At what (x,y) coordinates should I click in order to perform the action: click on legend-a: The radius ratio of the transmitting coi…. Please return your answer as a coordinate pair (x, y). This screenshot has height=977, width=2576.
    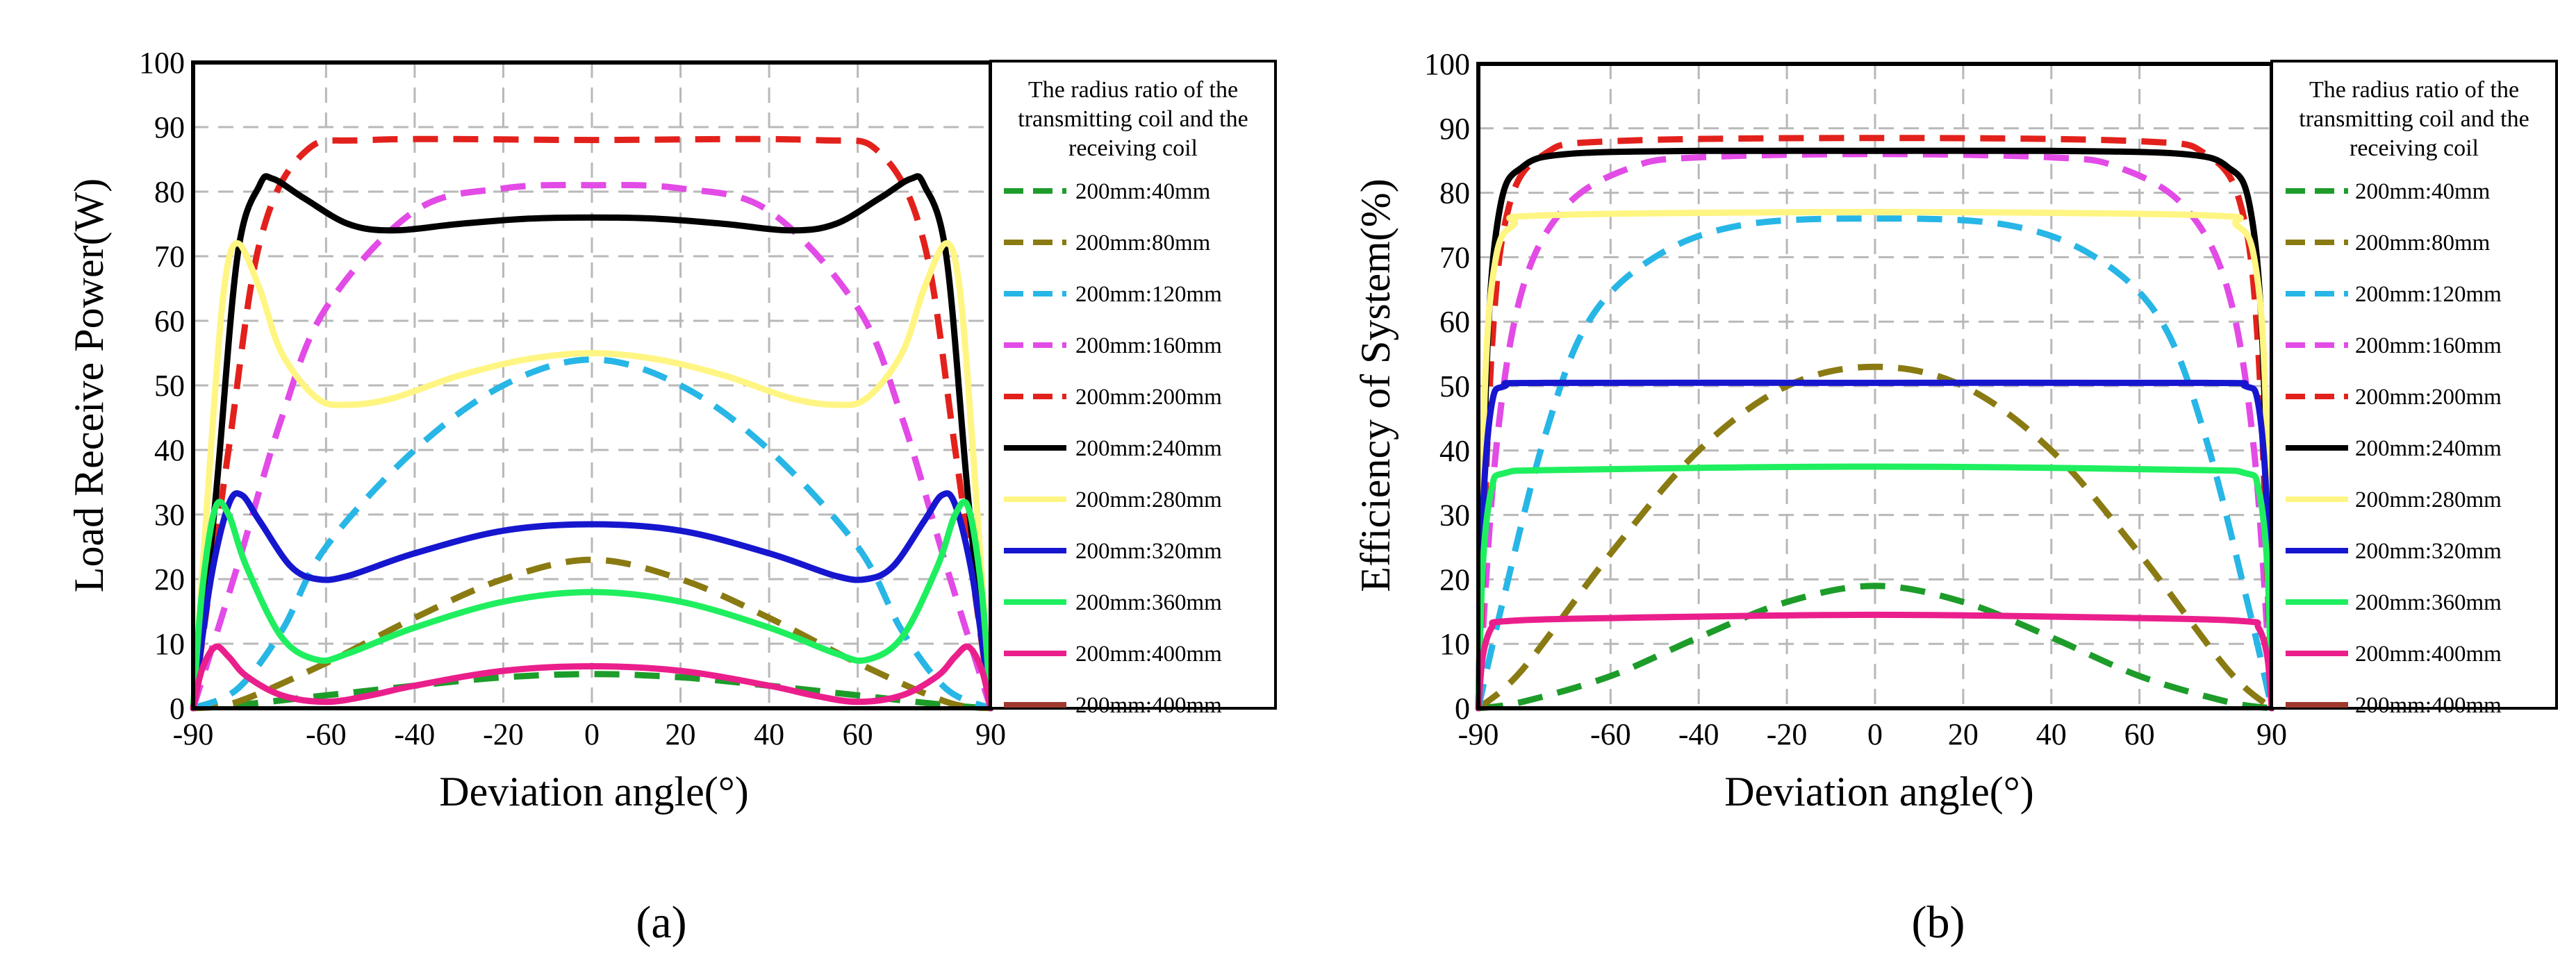
    Looking at the image, I should click on (1133, 389).